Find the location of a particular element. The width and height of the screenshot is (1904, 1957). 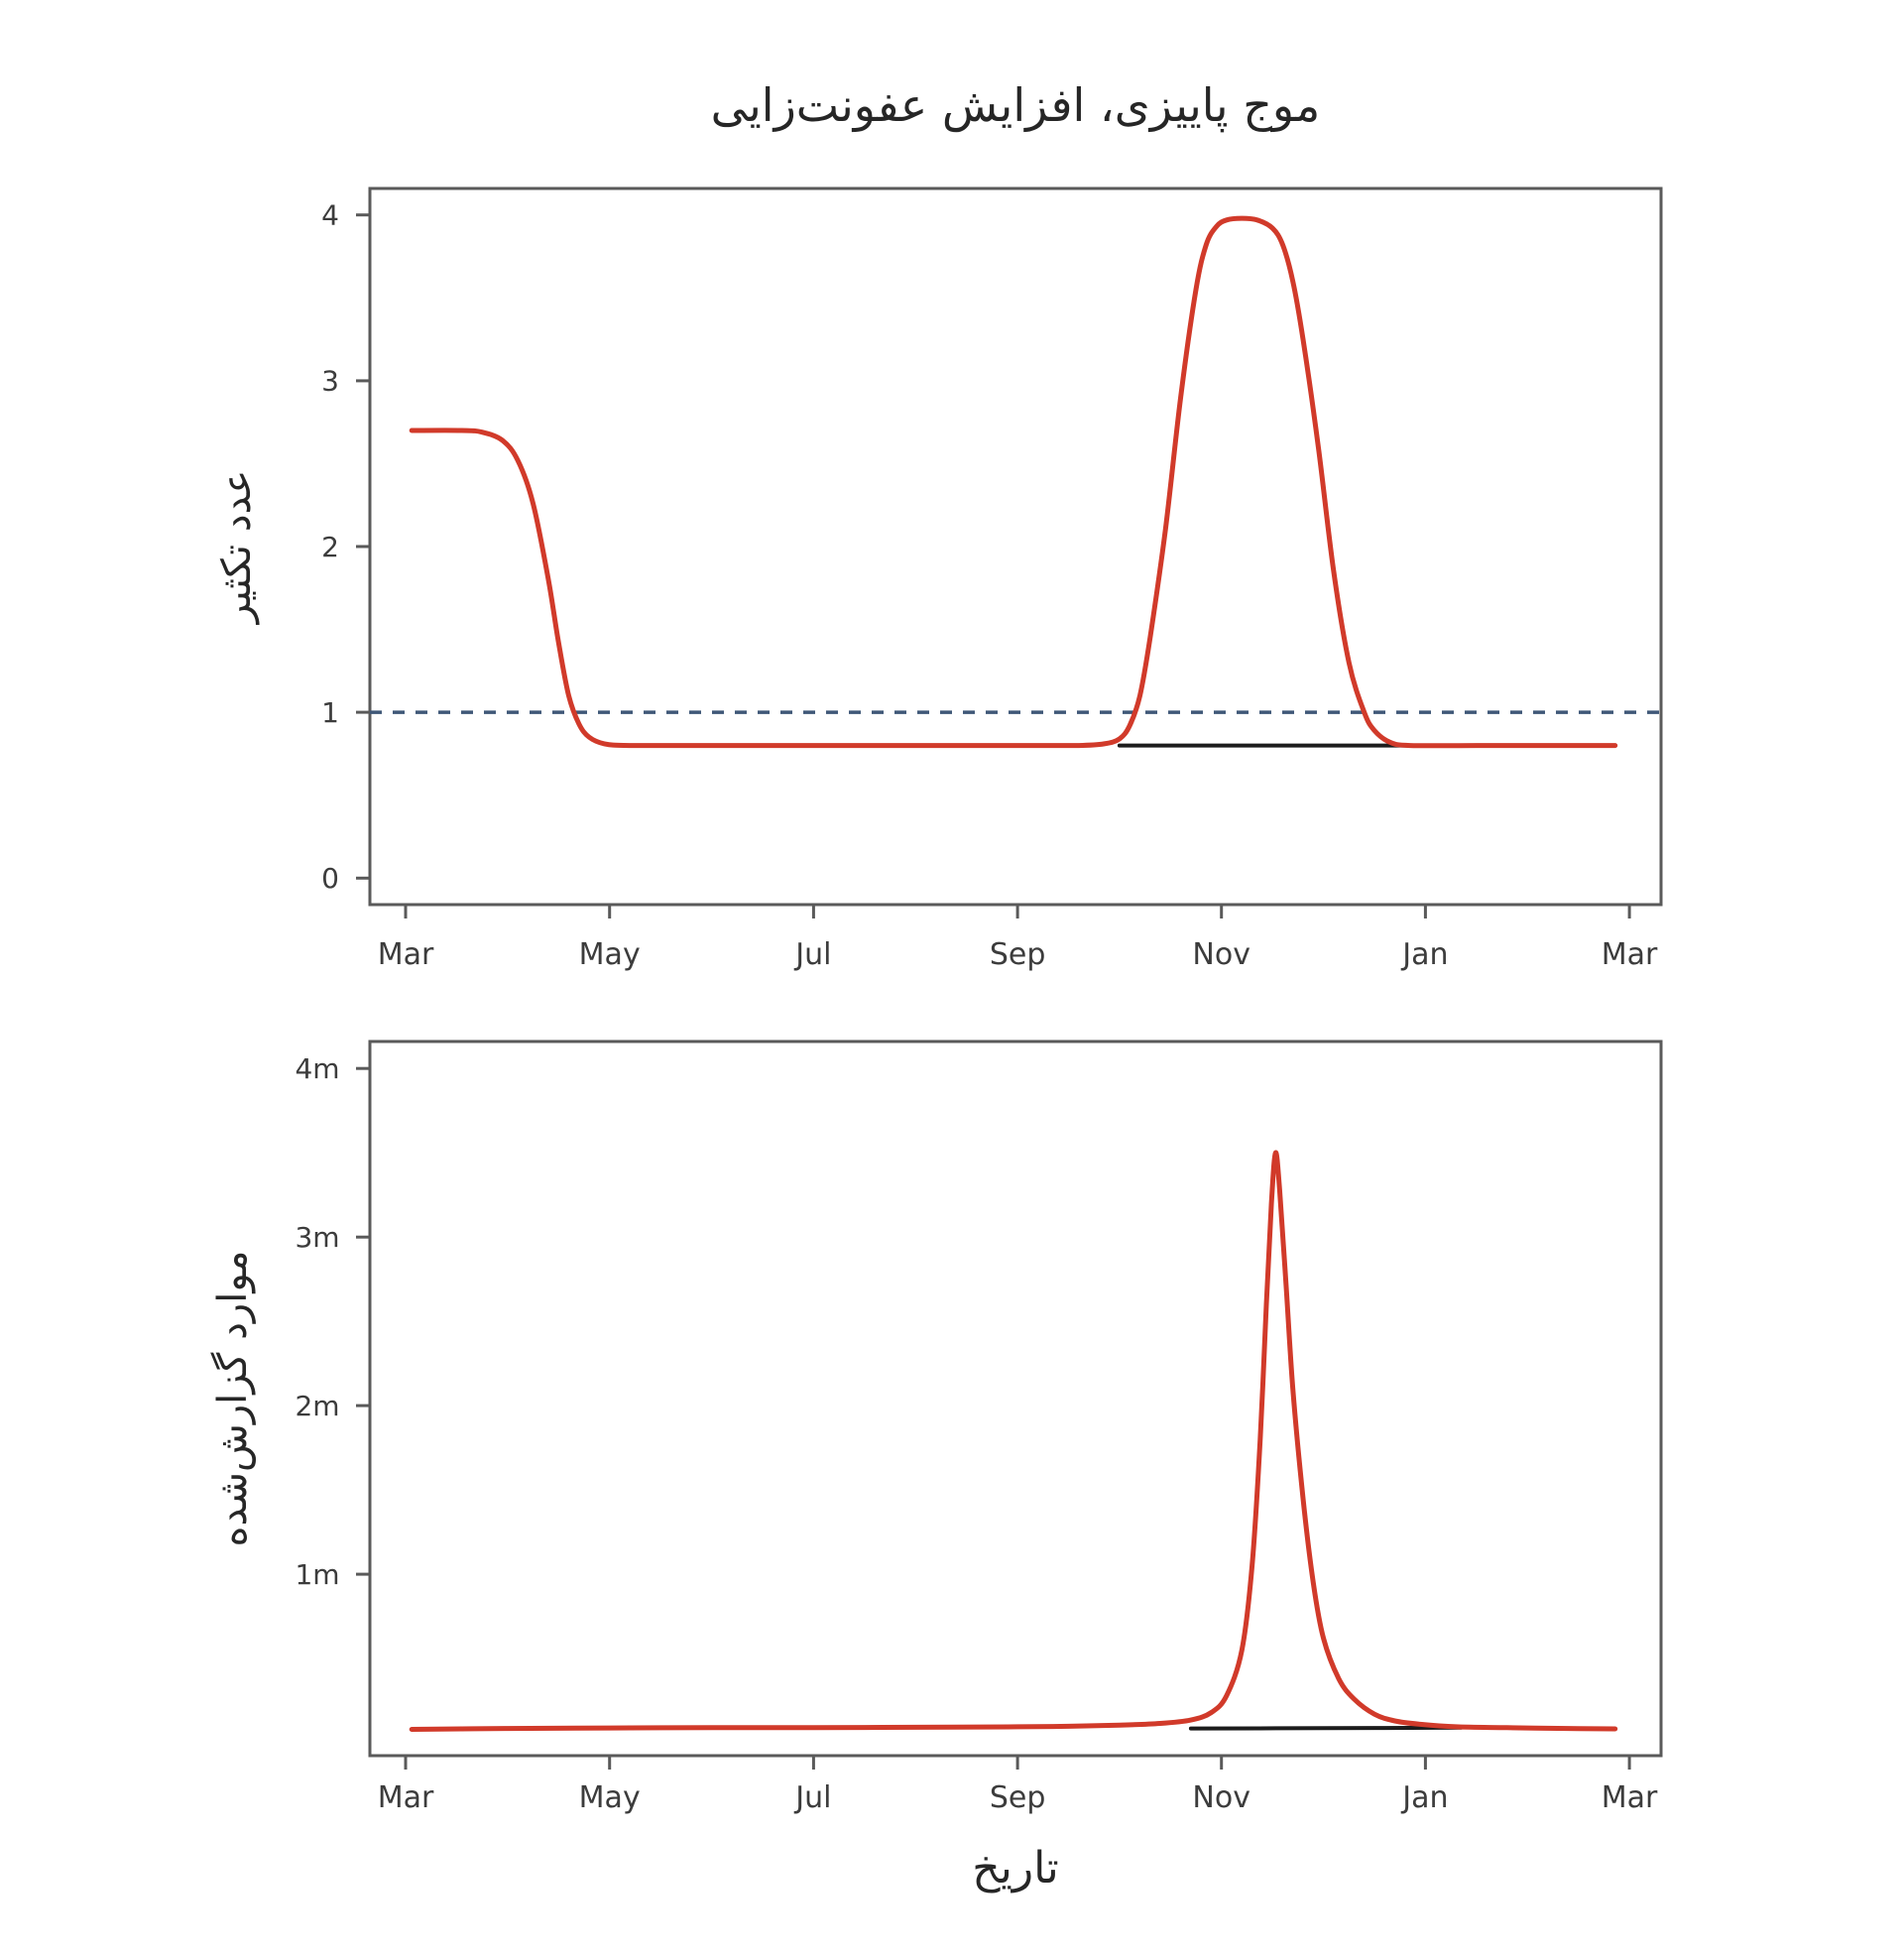

y-tick-label: 2m is located at coordinates (317, 1406).